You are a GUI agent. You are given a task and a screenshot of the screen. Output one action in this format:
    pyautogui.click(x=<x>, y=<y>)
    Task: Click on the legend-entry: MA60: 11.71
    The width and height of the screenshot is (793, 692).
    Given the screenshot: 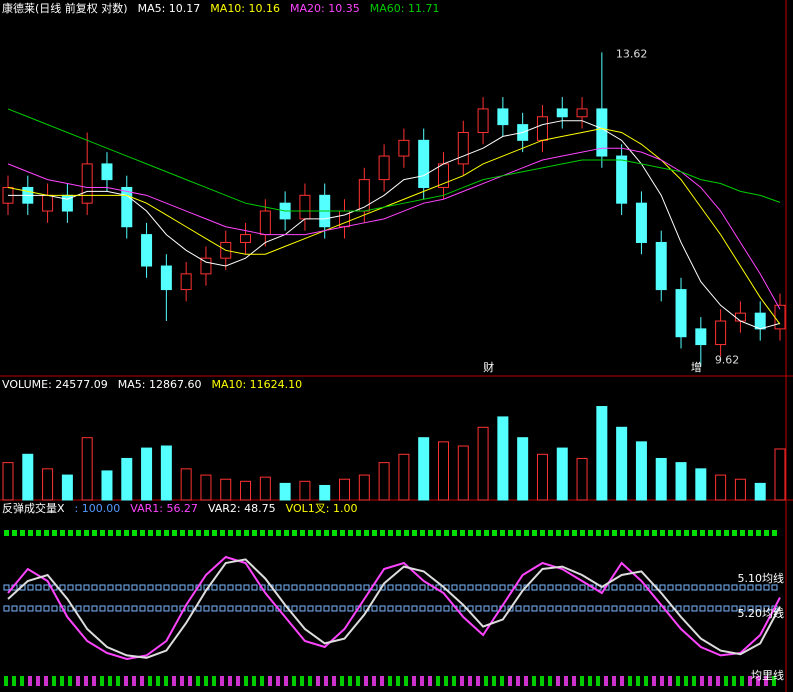 What is the action you would take?
    pyautogui.click(x=405, y=8)
    